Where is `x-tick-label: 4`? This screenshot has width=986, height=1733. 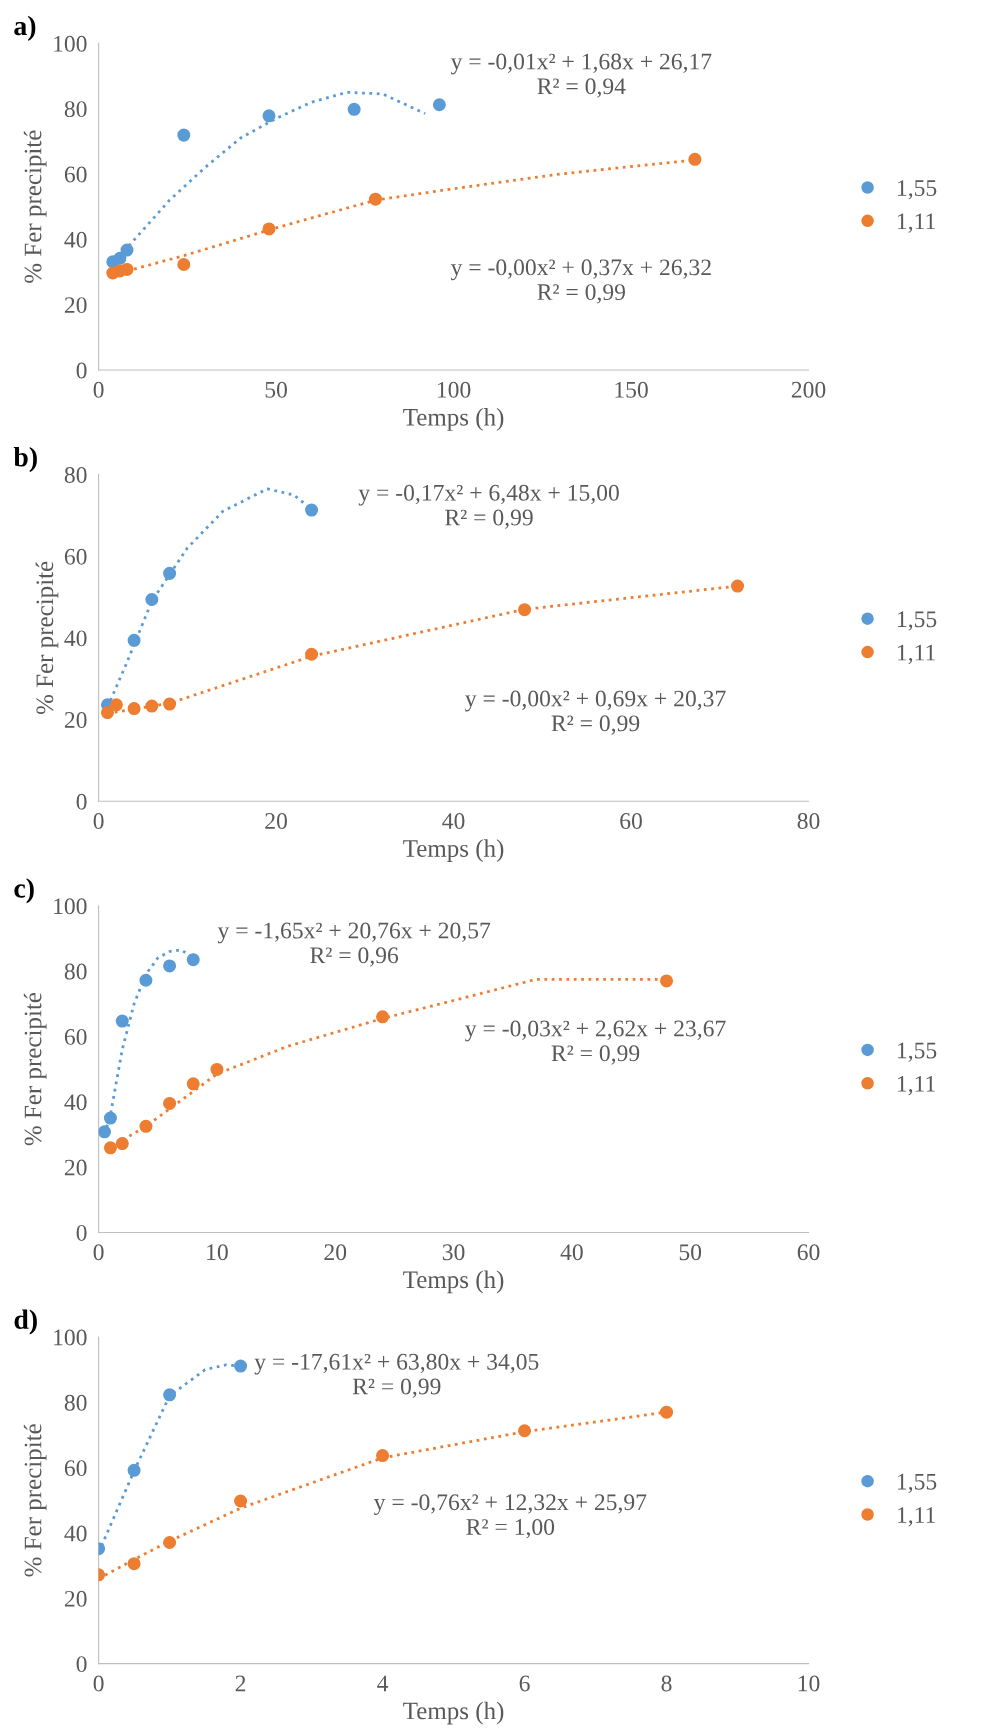
x-tick-label: 4 is located at coordinates (383, 1683).